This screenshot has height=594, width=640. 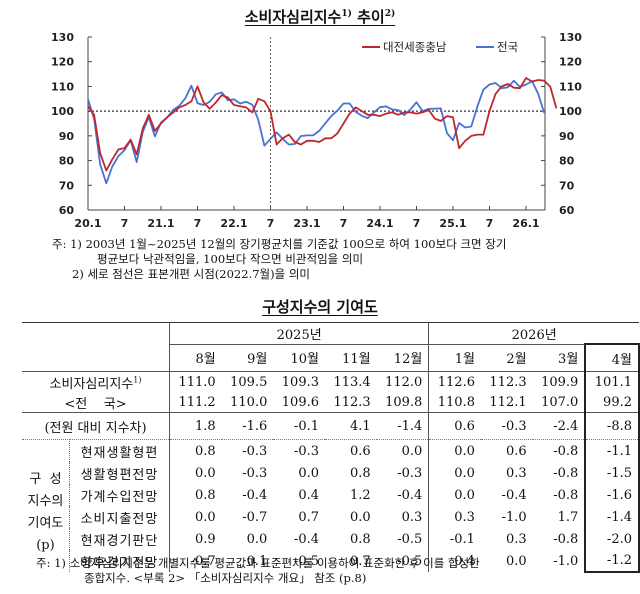 I want to click on series-line-national, so click(x=316, y=132).